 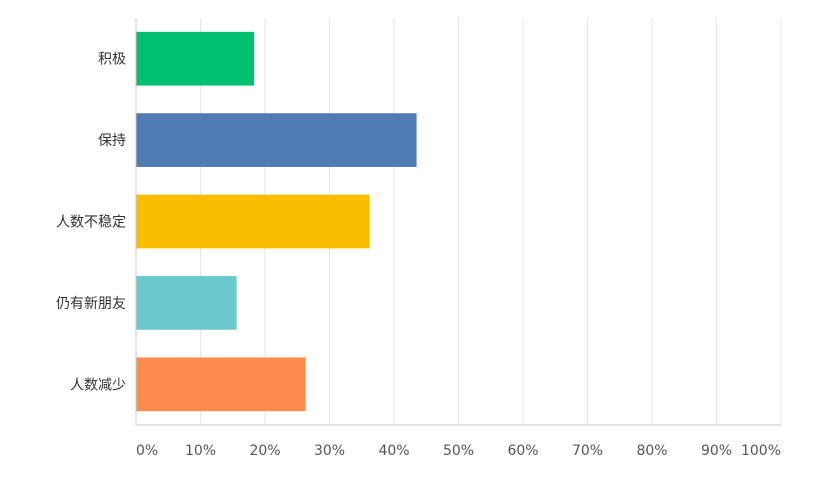 I want to click on category-label: 积极, so click(x=112, y=60).